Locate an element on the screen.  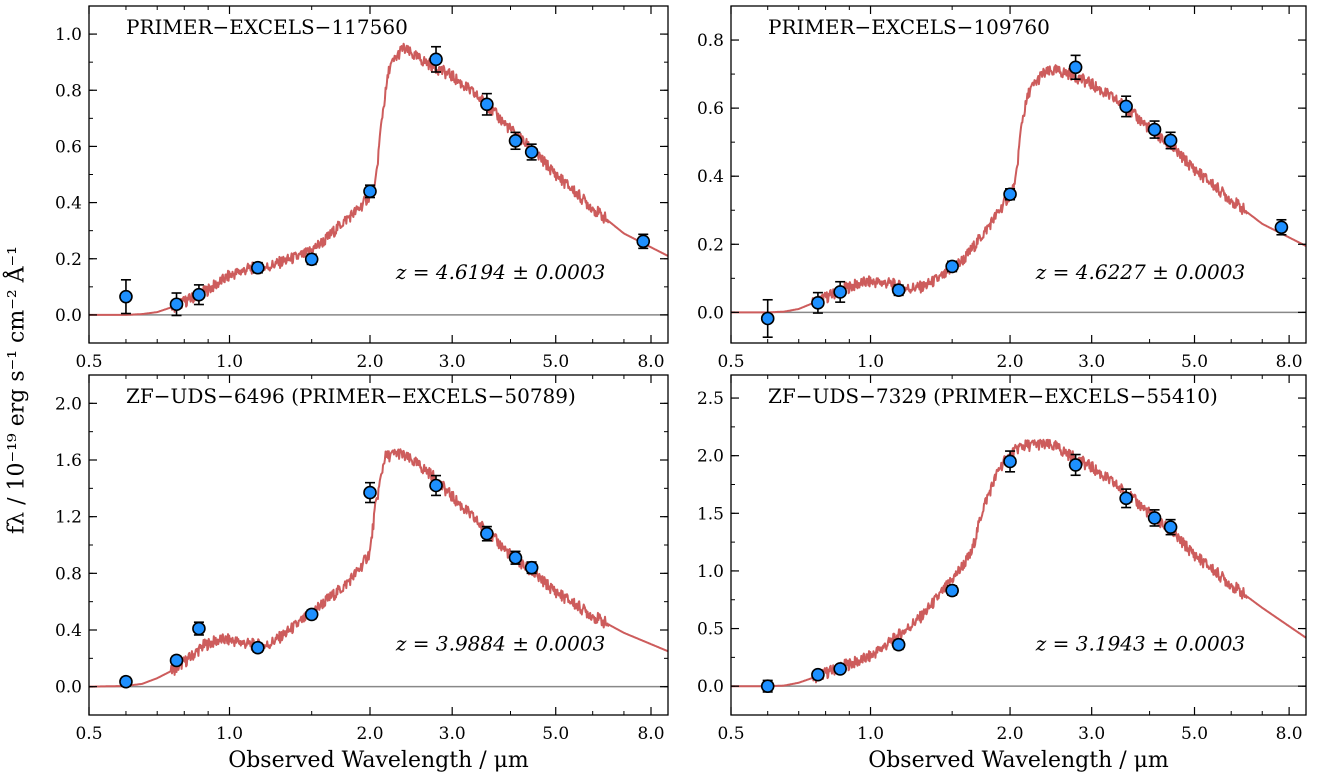
x-axis-label: Observed Wavelength / μm is located at coordinates (378, 760).